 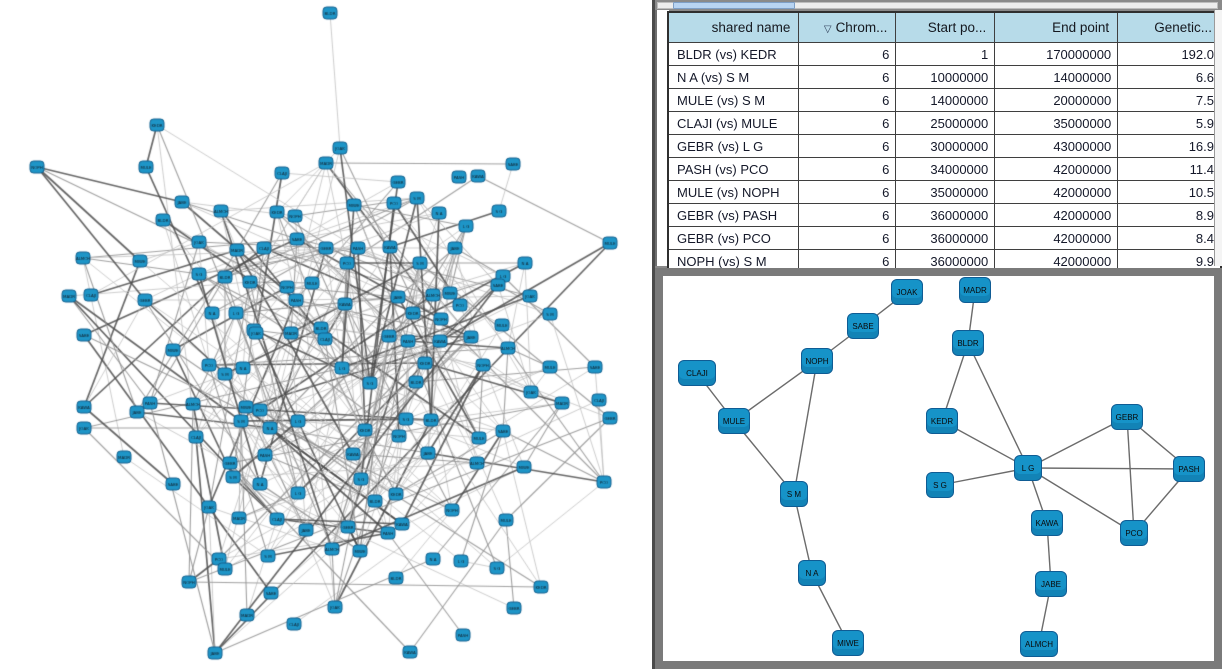 I want to click on table-row: N A (vs) S M 6 10000000 14000000 6.6, so click(x=944, y=77).